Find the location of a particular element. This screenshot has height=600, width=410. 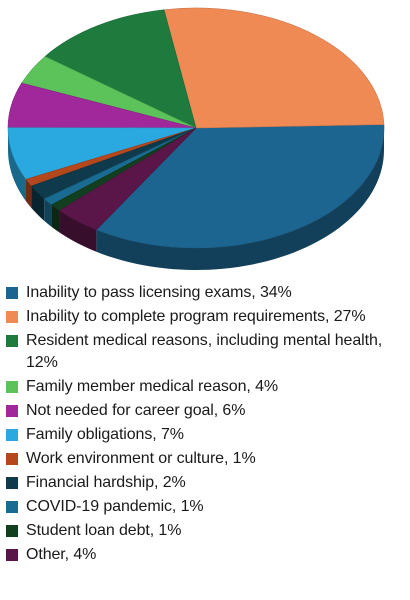

legend-item-licensing-exams: Inability to pass licensing exams, 34% is located at coordinates (205, 293).